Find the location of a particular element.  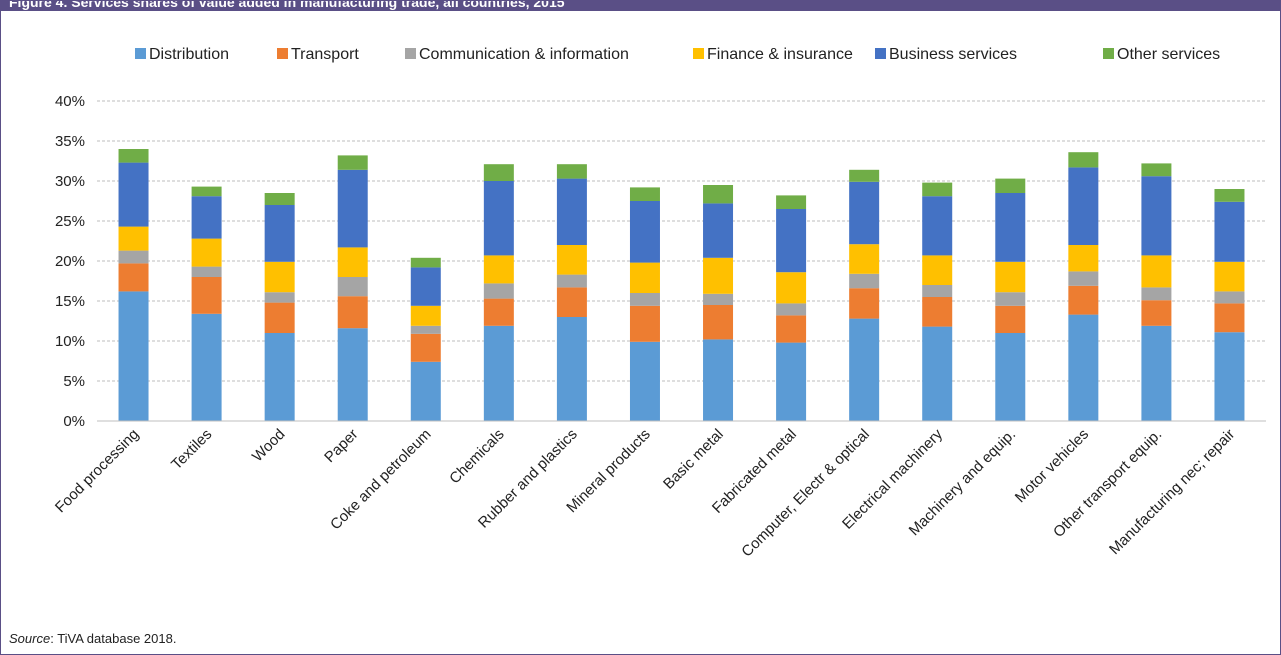

y-tick-label: 15% is located at coordinates (70, 301).